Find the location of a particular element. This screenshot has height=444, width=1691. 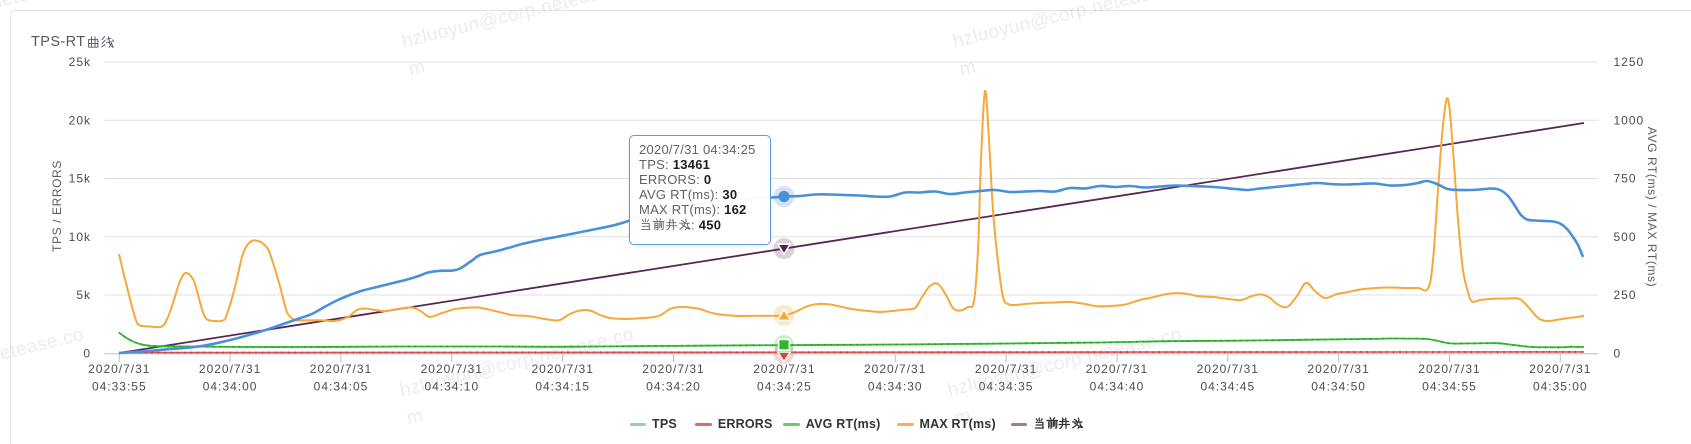

svg-text: 04:34:15 is located at coordinates (562, 387).